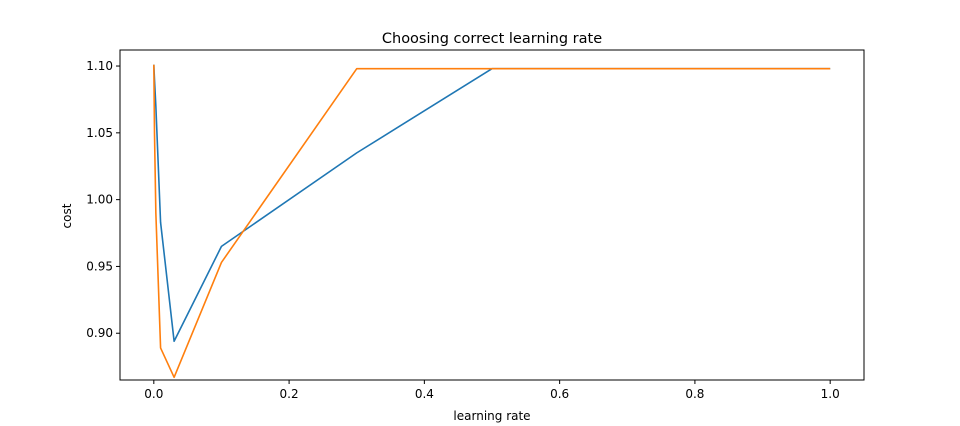  I want to click on chart-title: Choosing correct learning rate, so click(492, 39).